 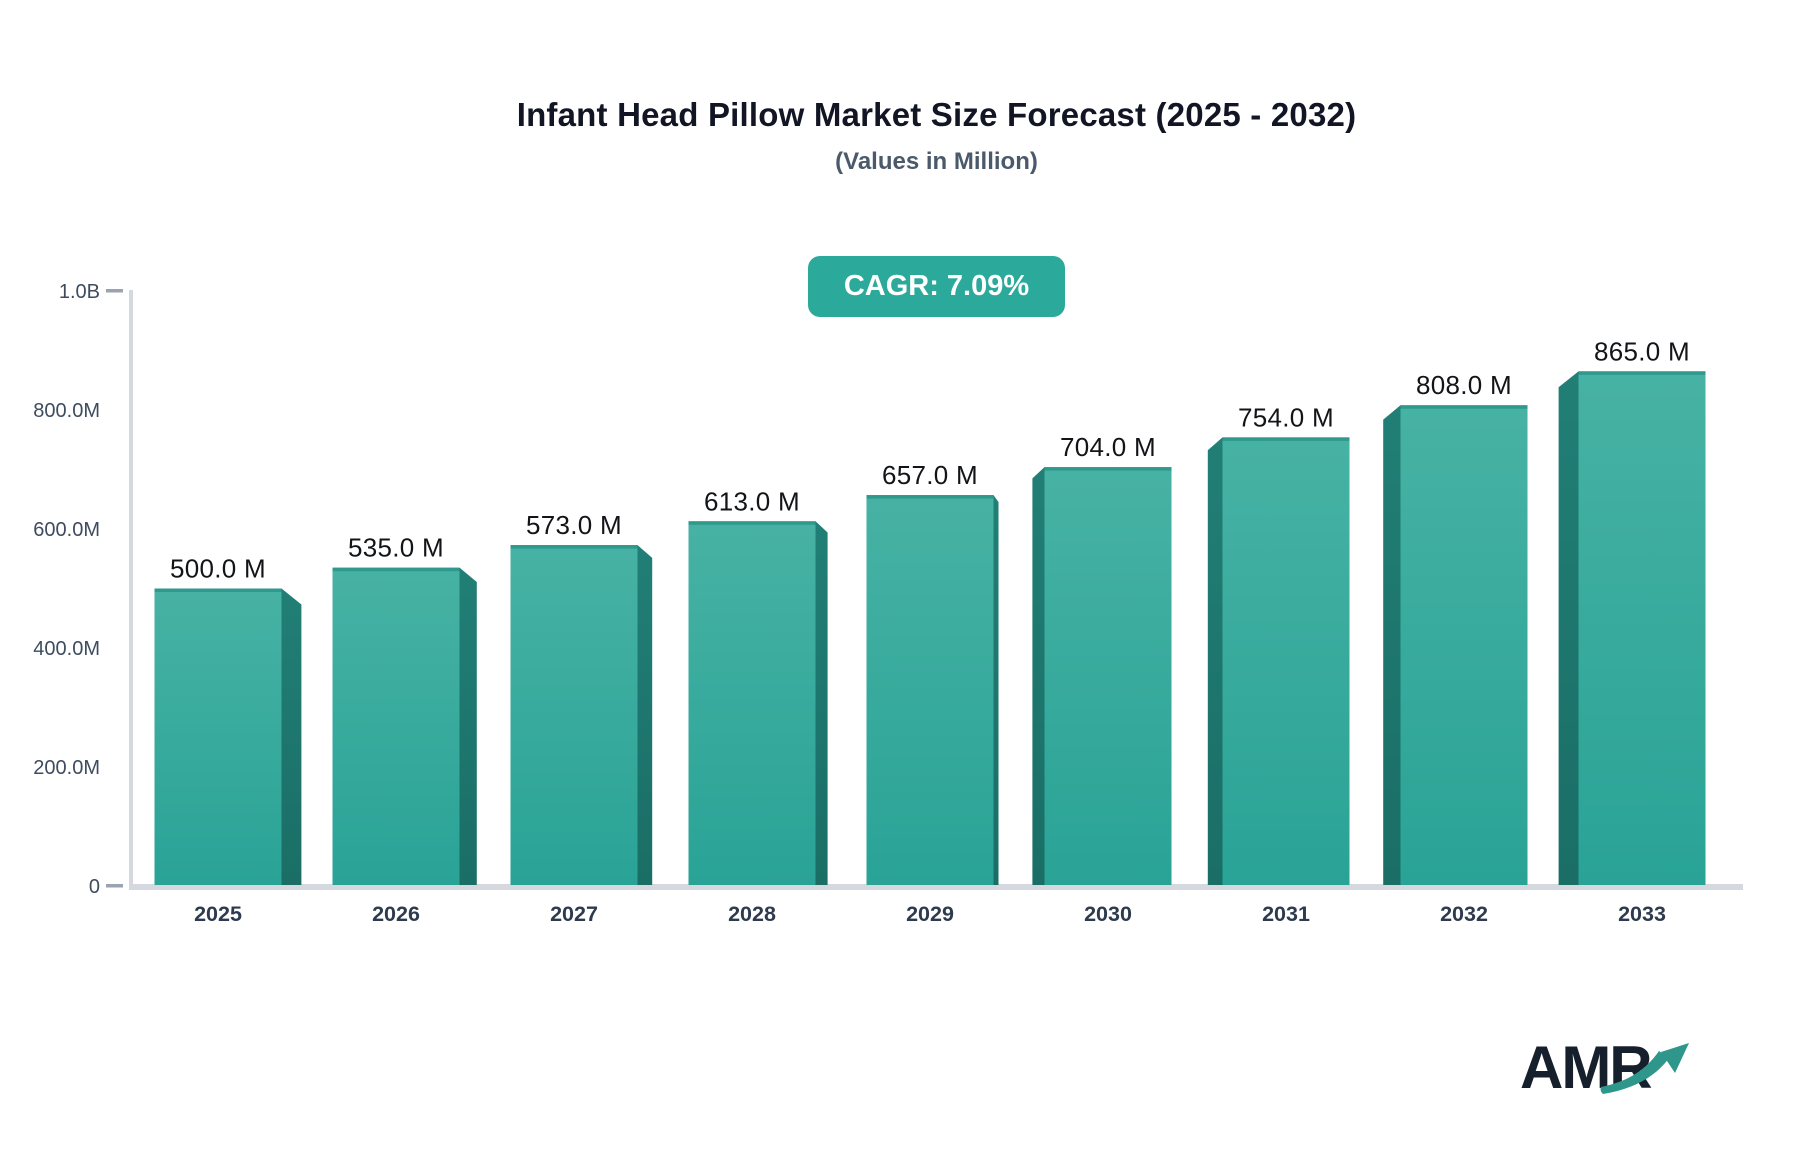 I want to click on bar-2026: 535.0 M 2026, so click(x=404, y=729).